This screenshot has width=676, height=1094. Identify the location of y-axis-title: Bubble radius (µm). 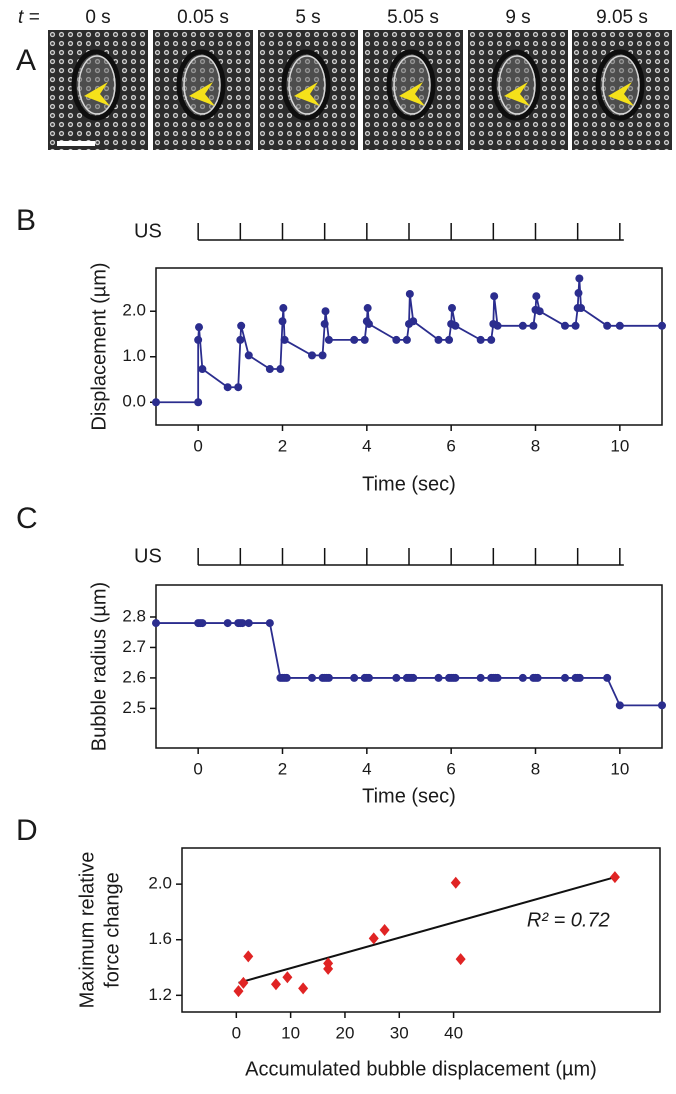
(99, 666).